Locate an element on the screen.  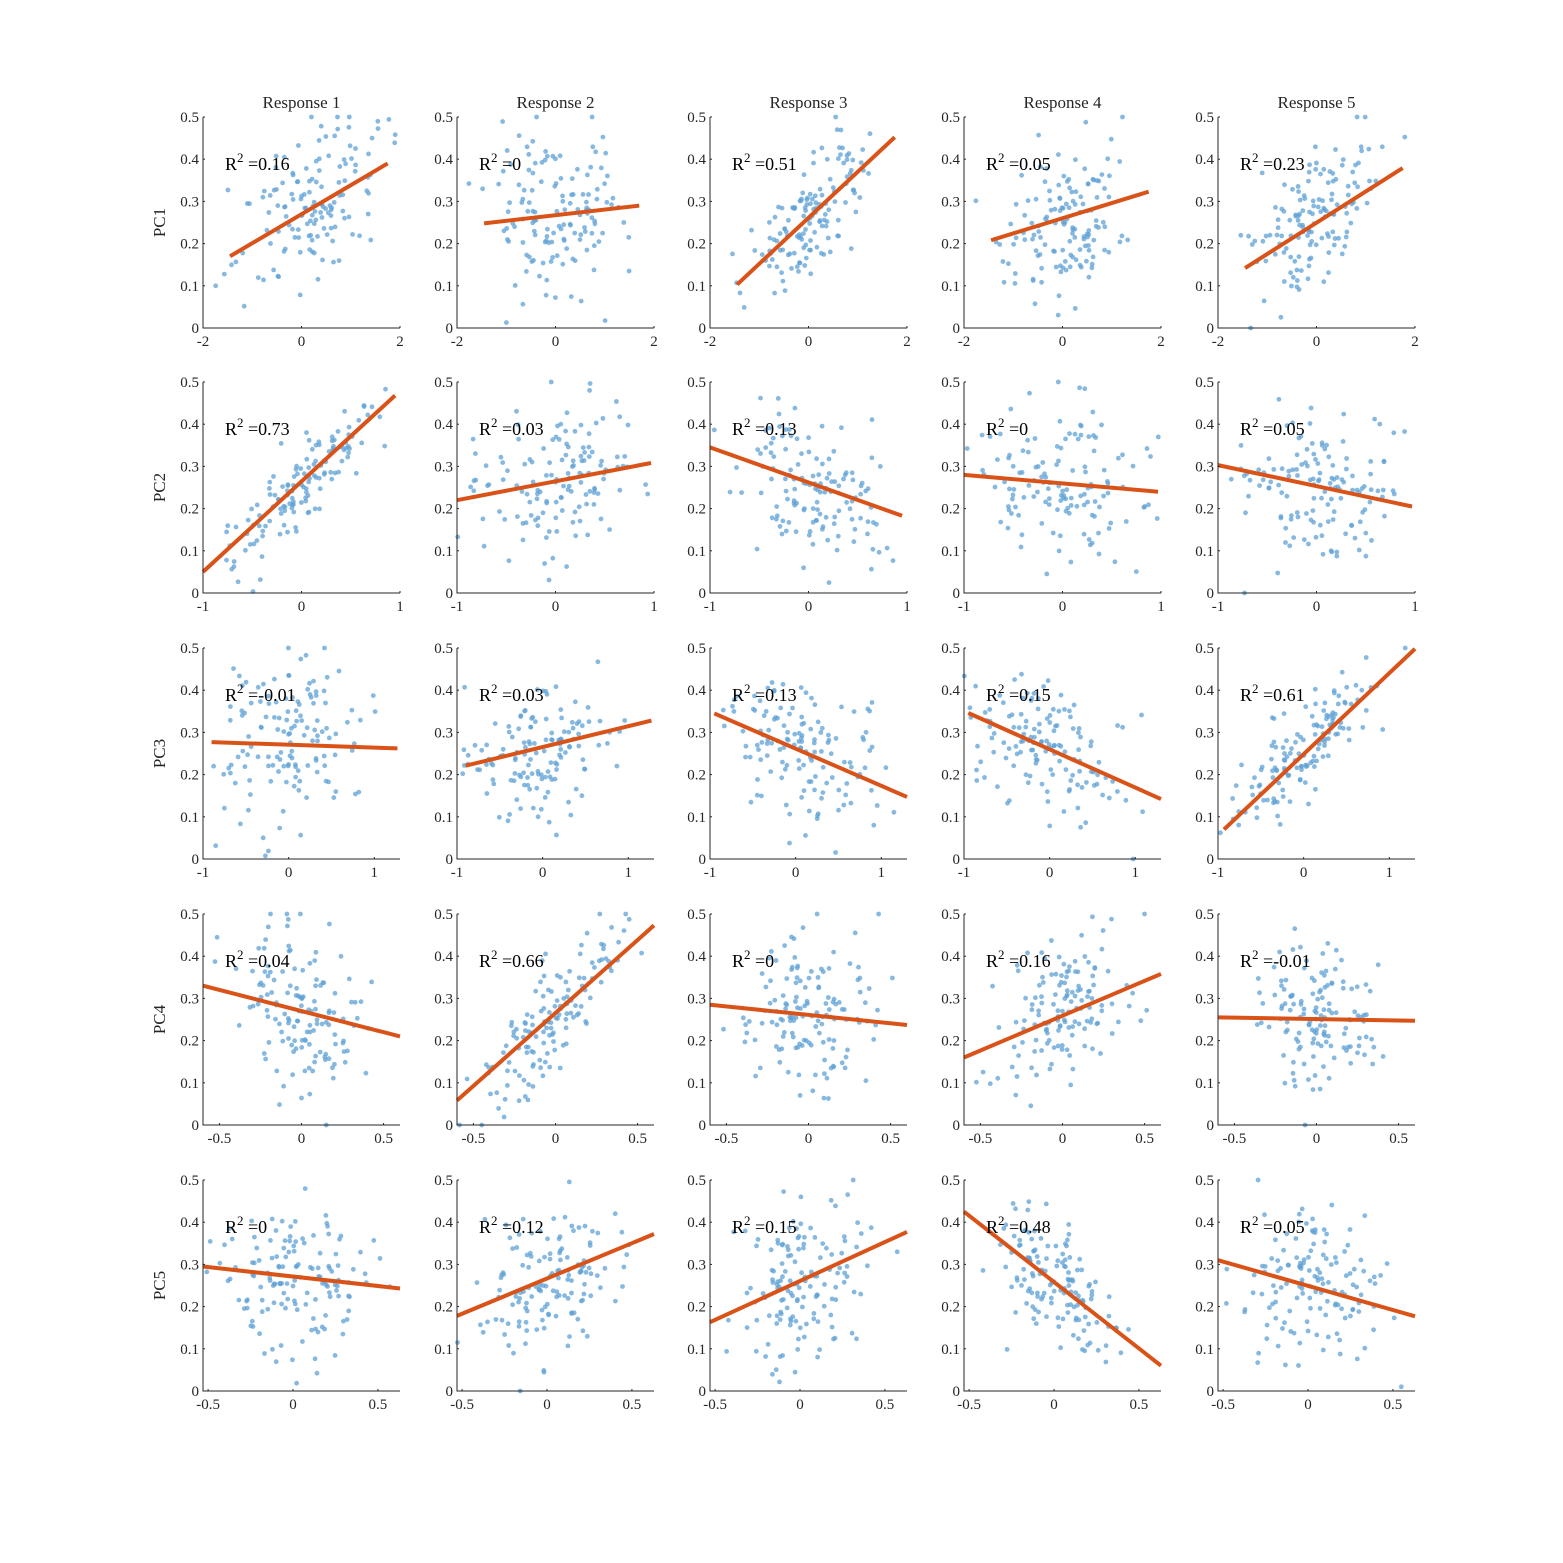
column-title-response-4: Response 4 is located at coordinates (1063, 102).